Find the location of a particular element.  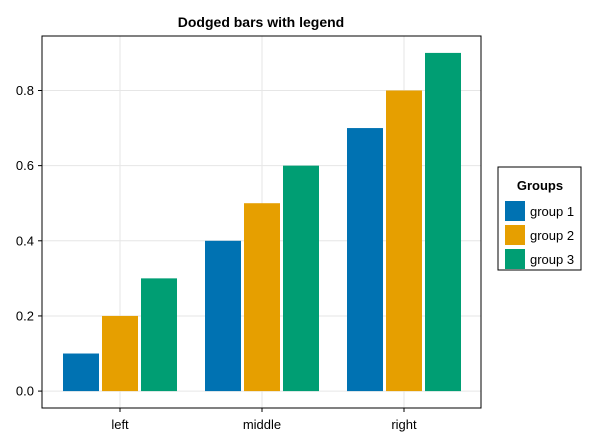

legend: Groups group 1 group 2 group 3 is located at coordinates (539, 218).